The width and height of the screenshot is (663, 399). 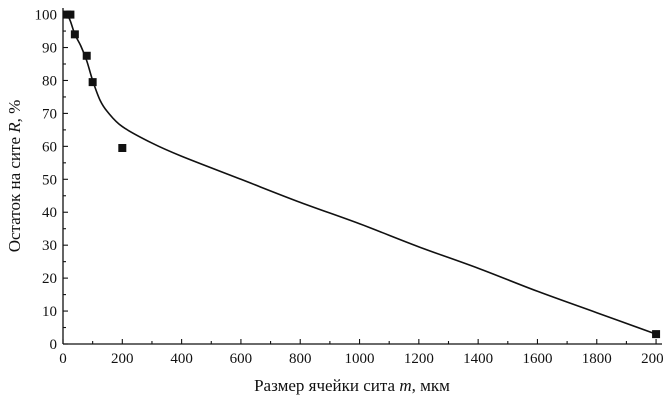 I want to click on x-axis-title: Размер ячейки сита m, мкм, so click(x=352, y=385).